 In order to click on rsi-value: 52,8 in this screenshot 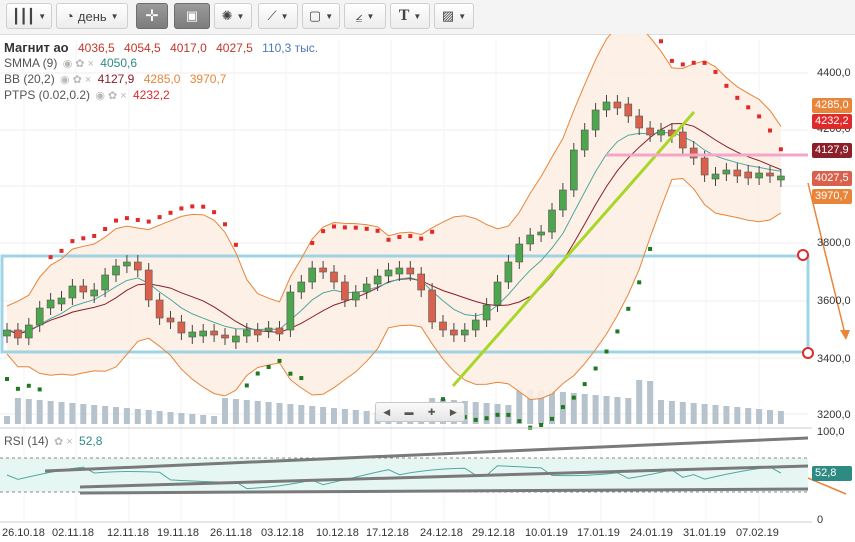, I will do `click(91, 441)`.